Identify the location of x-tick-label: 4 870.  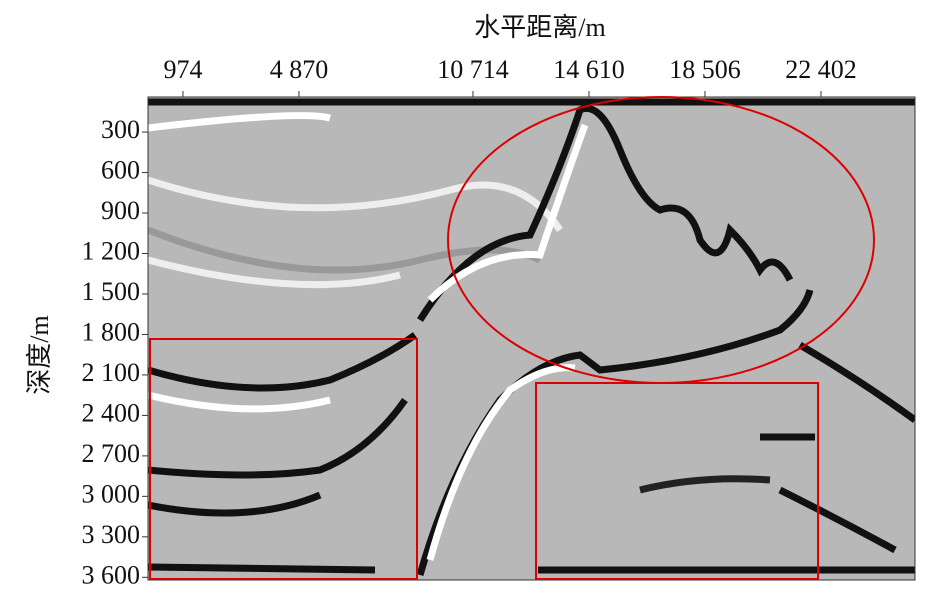
(299, 69).